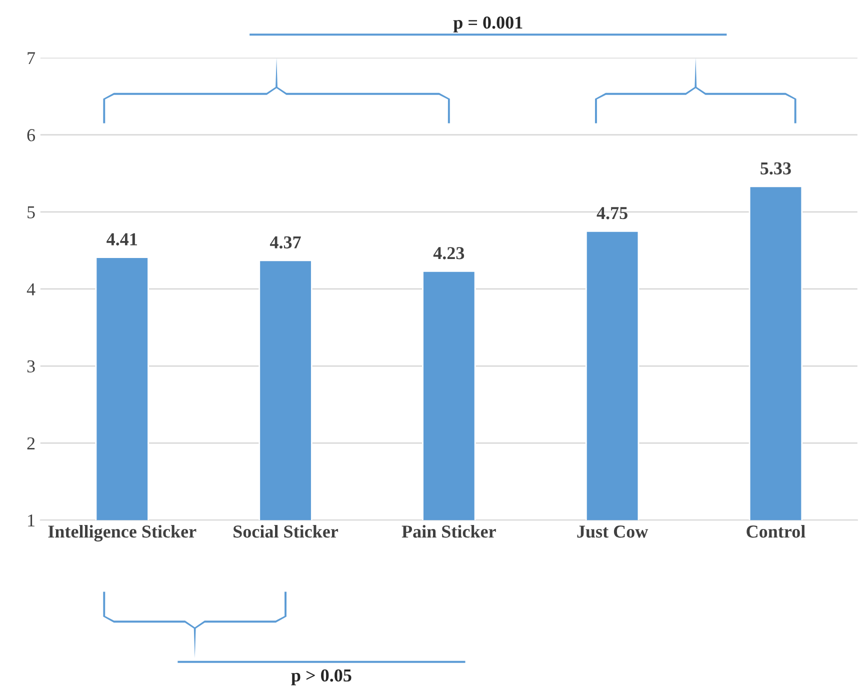 Image resolution: width=860 pixels, height=688 pixels. Describe the element at coordinates (448, 253) in the screenshot. I see `data-label: 4.23` at that location.